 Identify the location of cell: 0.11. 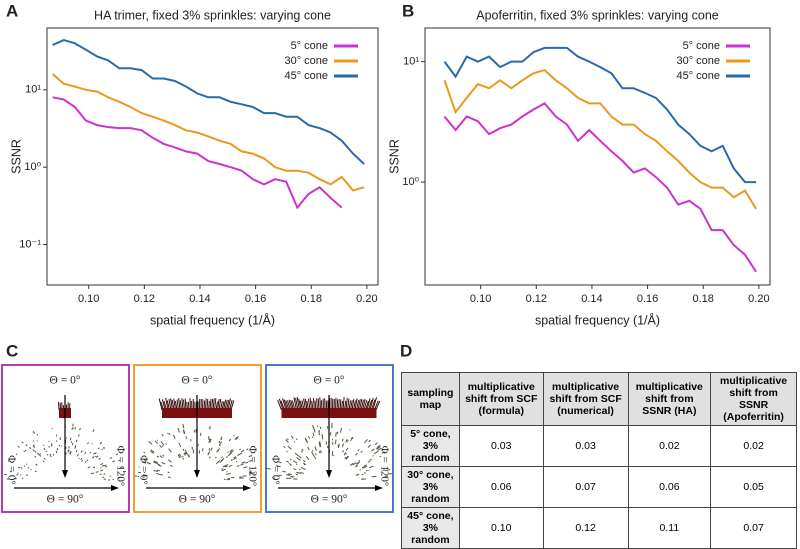
(669, 528).